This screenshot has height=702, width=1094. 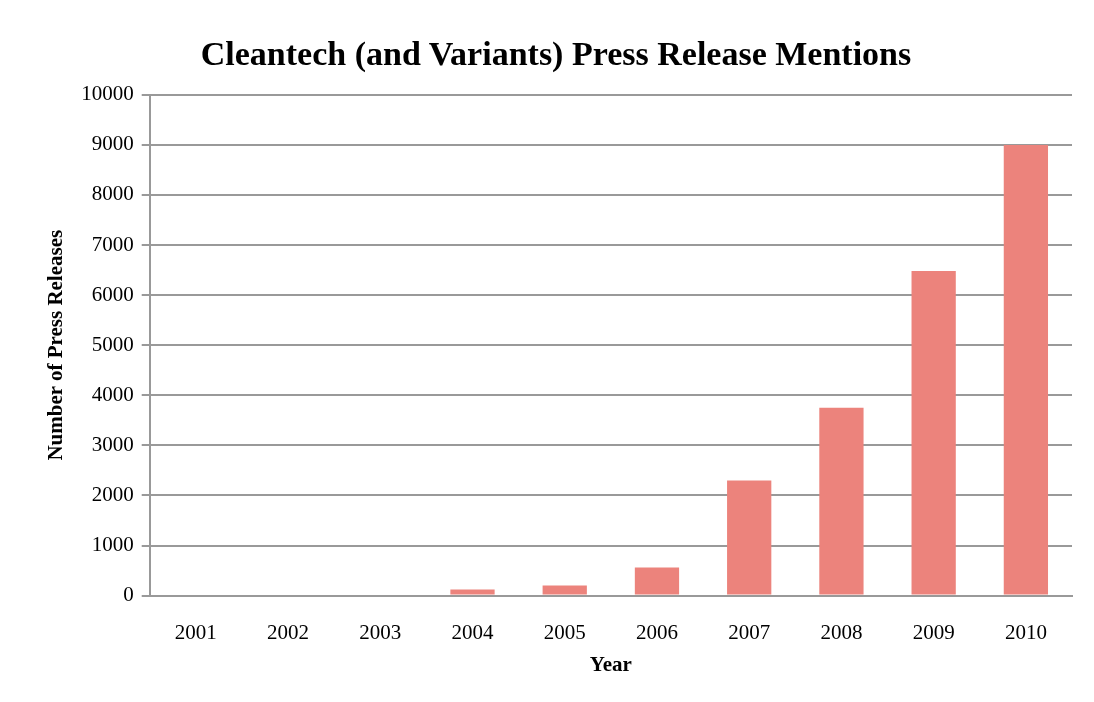 What do you see at coordinates (933, 631) in the screenshot?
I see `x-tick-label: 2009` at bounding box center [933, 631].